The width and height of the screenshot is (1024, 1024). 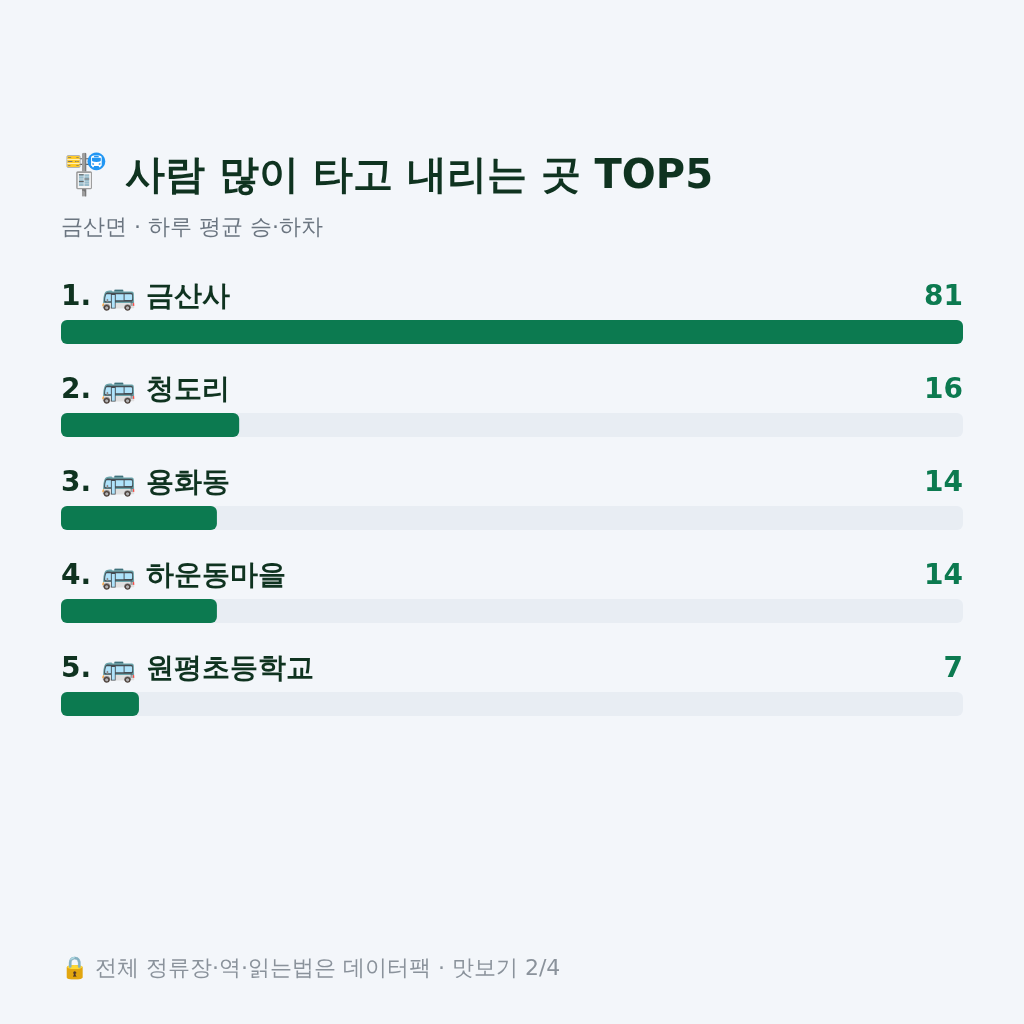 I want to click on chart-title: 🚏 사람 많이 타고 내리는 곳 TOP5, so click(x=387, y=174).